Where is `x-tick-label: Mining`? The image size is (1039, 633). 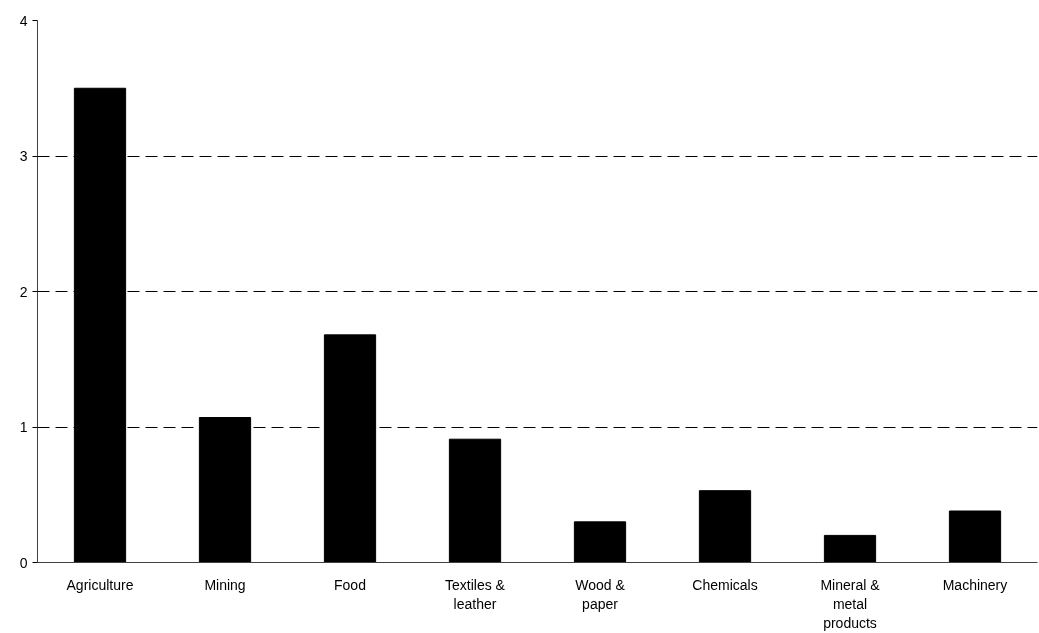
x-tick-label: Mining is located at coordinates (225, 584).